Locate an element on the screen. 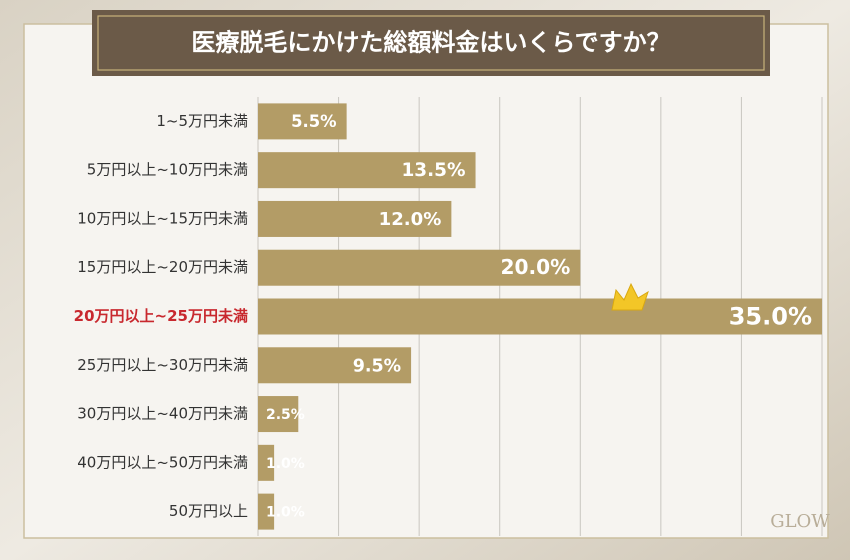  y-tick-label: 1~5万円未満 is located at coordinates (202, 121).